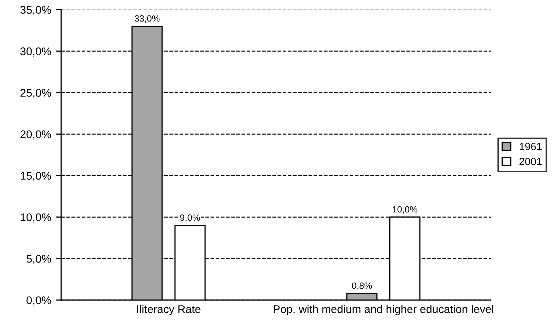 This screenshot has width=558, height=330. I want to click on legend-label: 2001, so click(531, 162).